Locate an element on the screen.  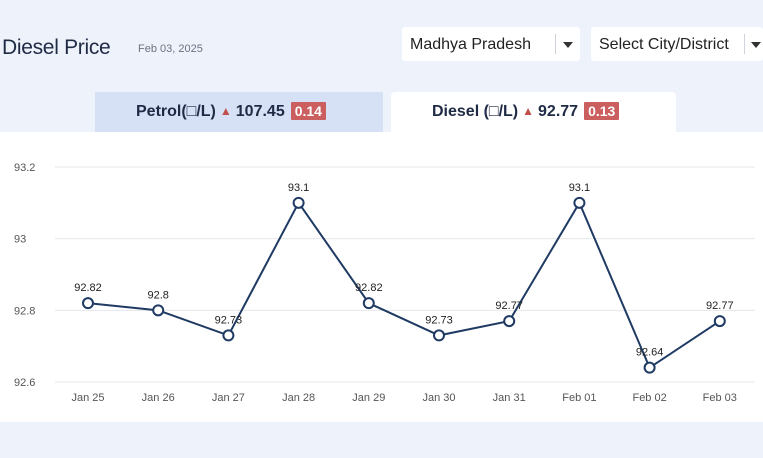
x-tick-label: Jan 30 is located at coordinates (438, 398).